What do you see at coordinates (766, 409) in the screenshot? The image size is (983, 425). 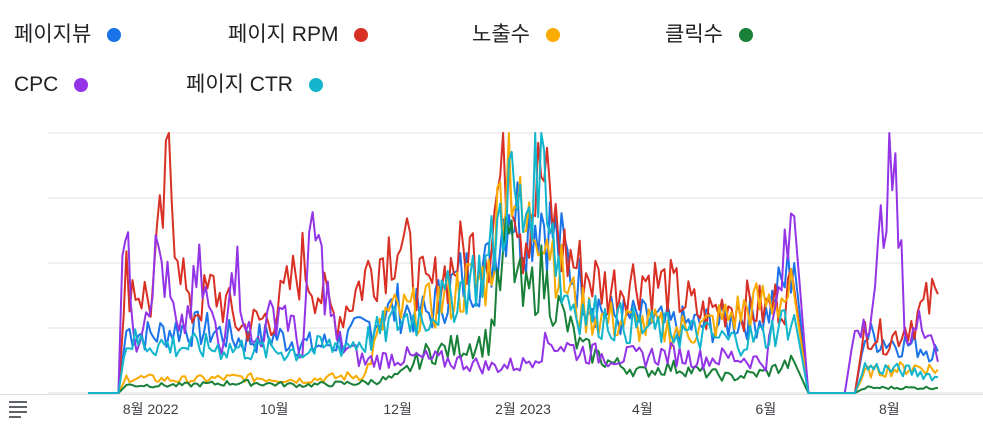 I see `x-tick-label-5: 6월` at bounding box center [766, 409].